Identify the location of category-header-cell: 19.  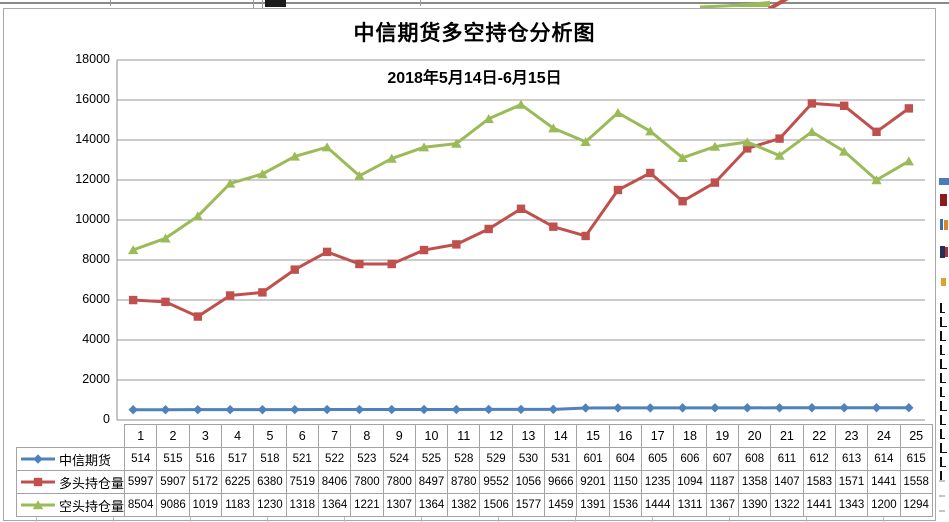
(722, 436).